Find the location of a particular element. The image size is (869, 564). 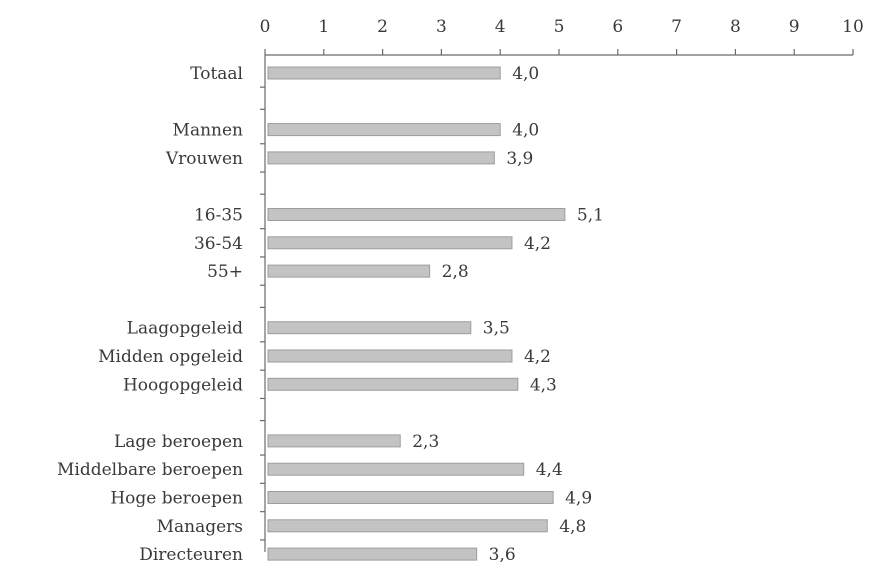

value-label: 3,5 is located at coordinates (496, 329).